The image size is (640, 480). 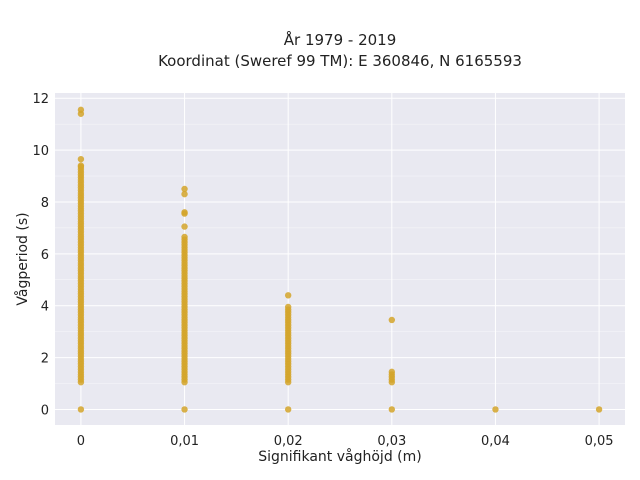 What do you see at coordinates (22, 258) in the screenshot?
I see `y-axis-label: Vågperiod (s)` at bounding box center [22, 258].